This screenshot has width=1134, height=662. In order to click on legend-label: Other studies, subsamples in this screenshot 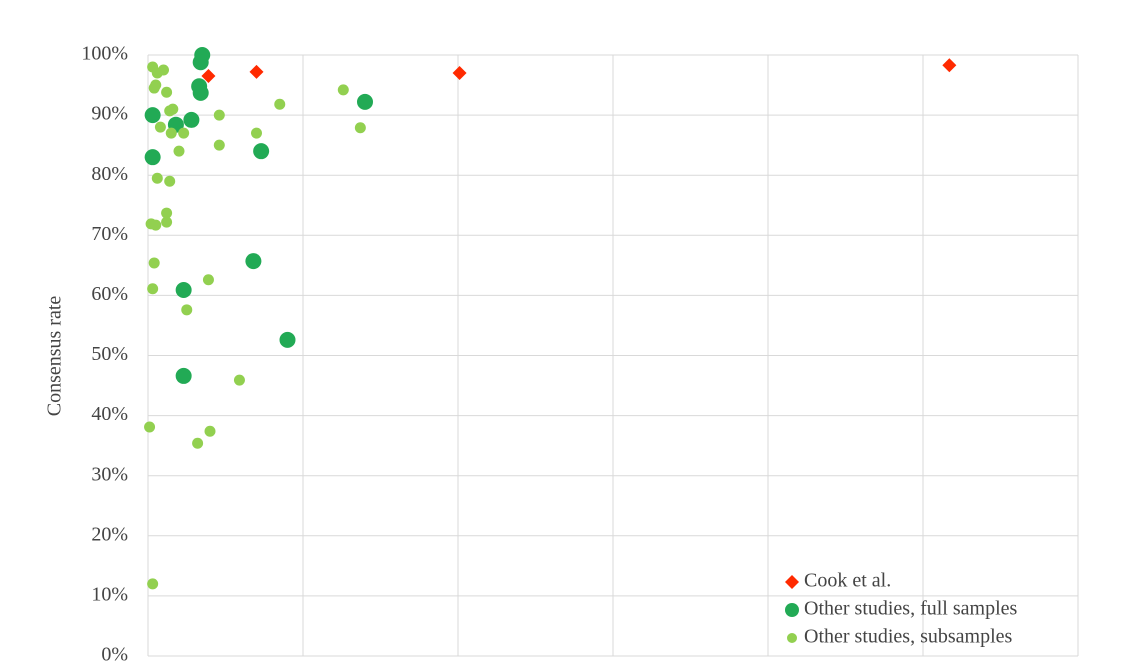, I will do `click(908, 637)`.